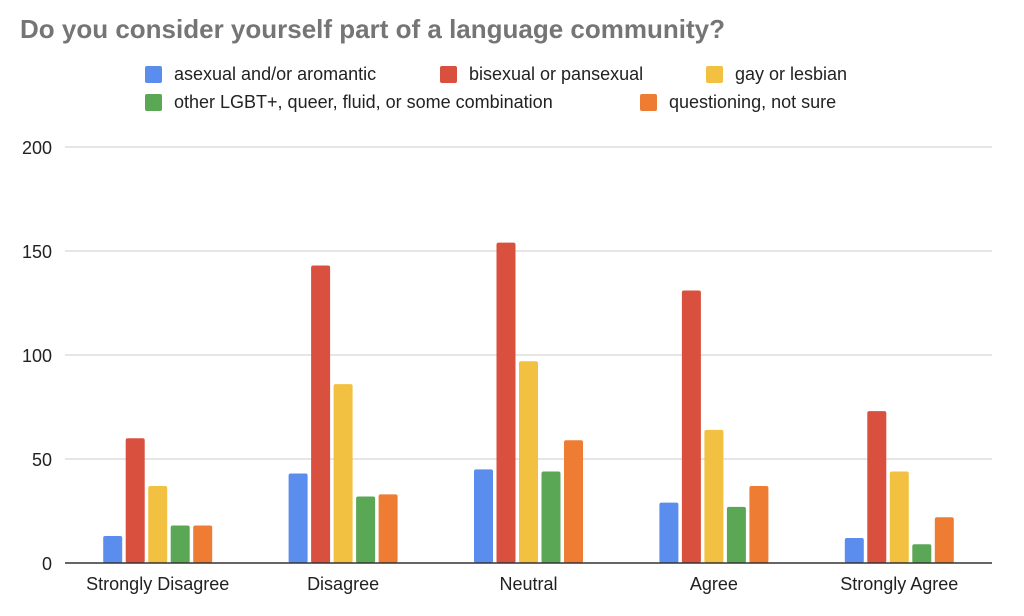 This screenshot has width=1024, height=616. Describe the element at coordinates (791, 74) in the screenshot. I see `legend-label: gay or lesbian` at that location.